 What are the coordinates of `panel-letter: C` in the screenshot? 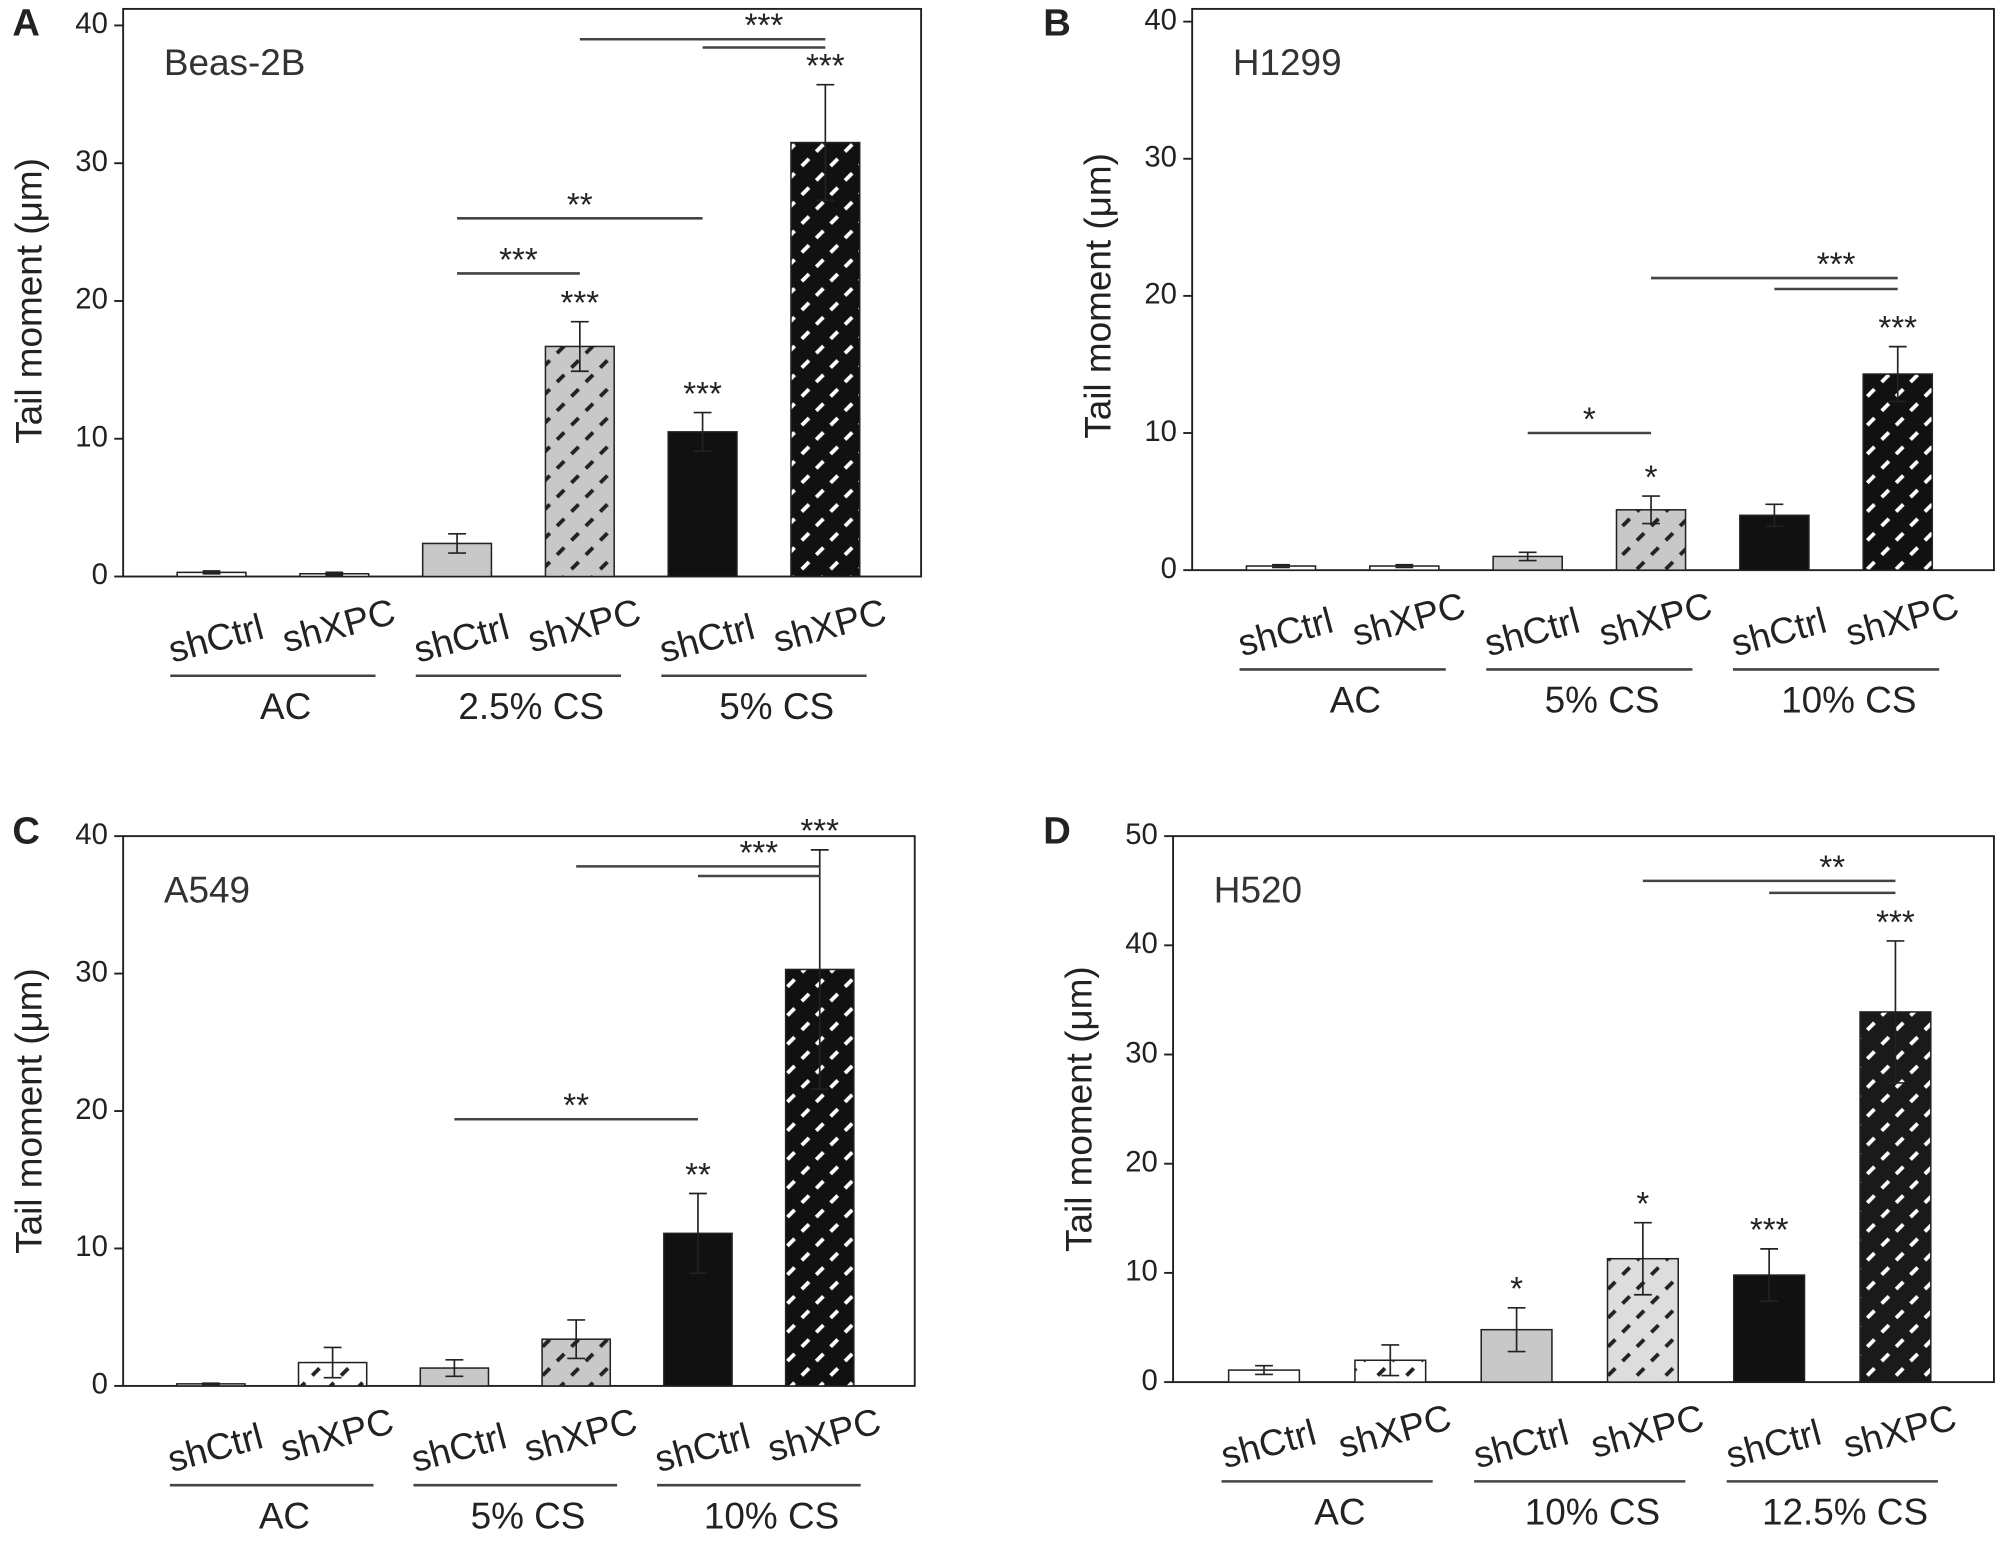 It's located at (26, 831).